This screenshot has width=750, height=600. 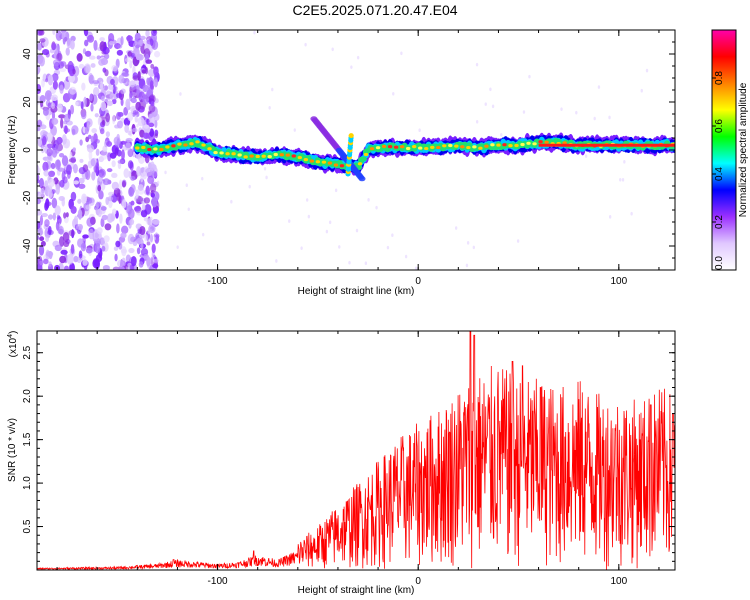 What do you see at coordinates (363, 159) in the screenshot?
I see `ridge-mark` at bounding box center [363, 159].